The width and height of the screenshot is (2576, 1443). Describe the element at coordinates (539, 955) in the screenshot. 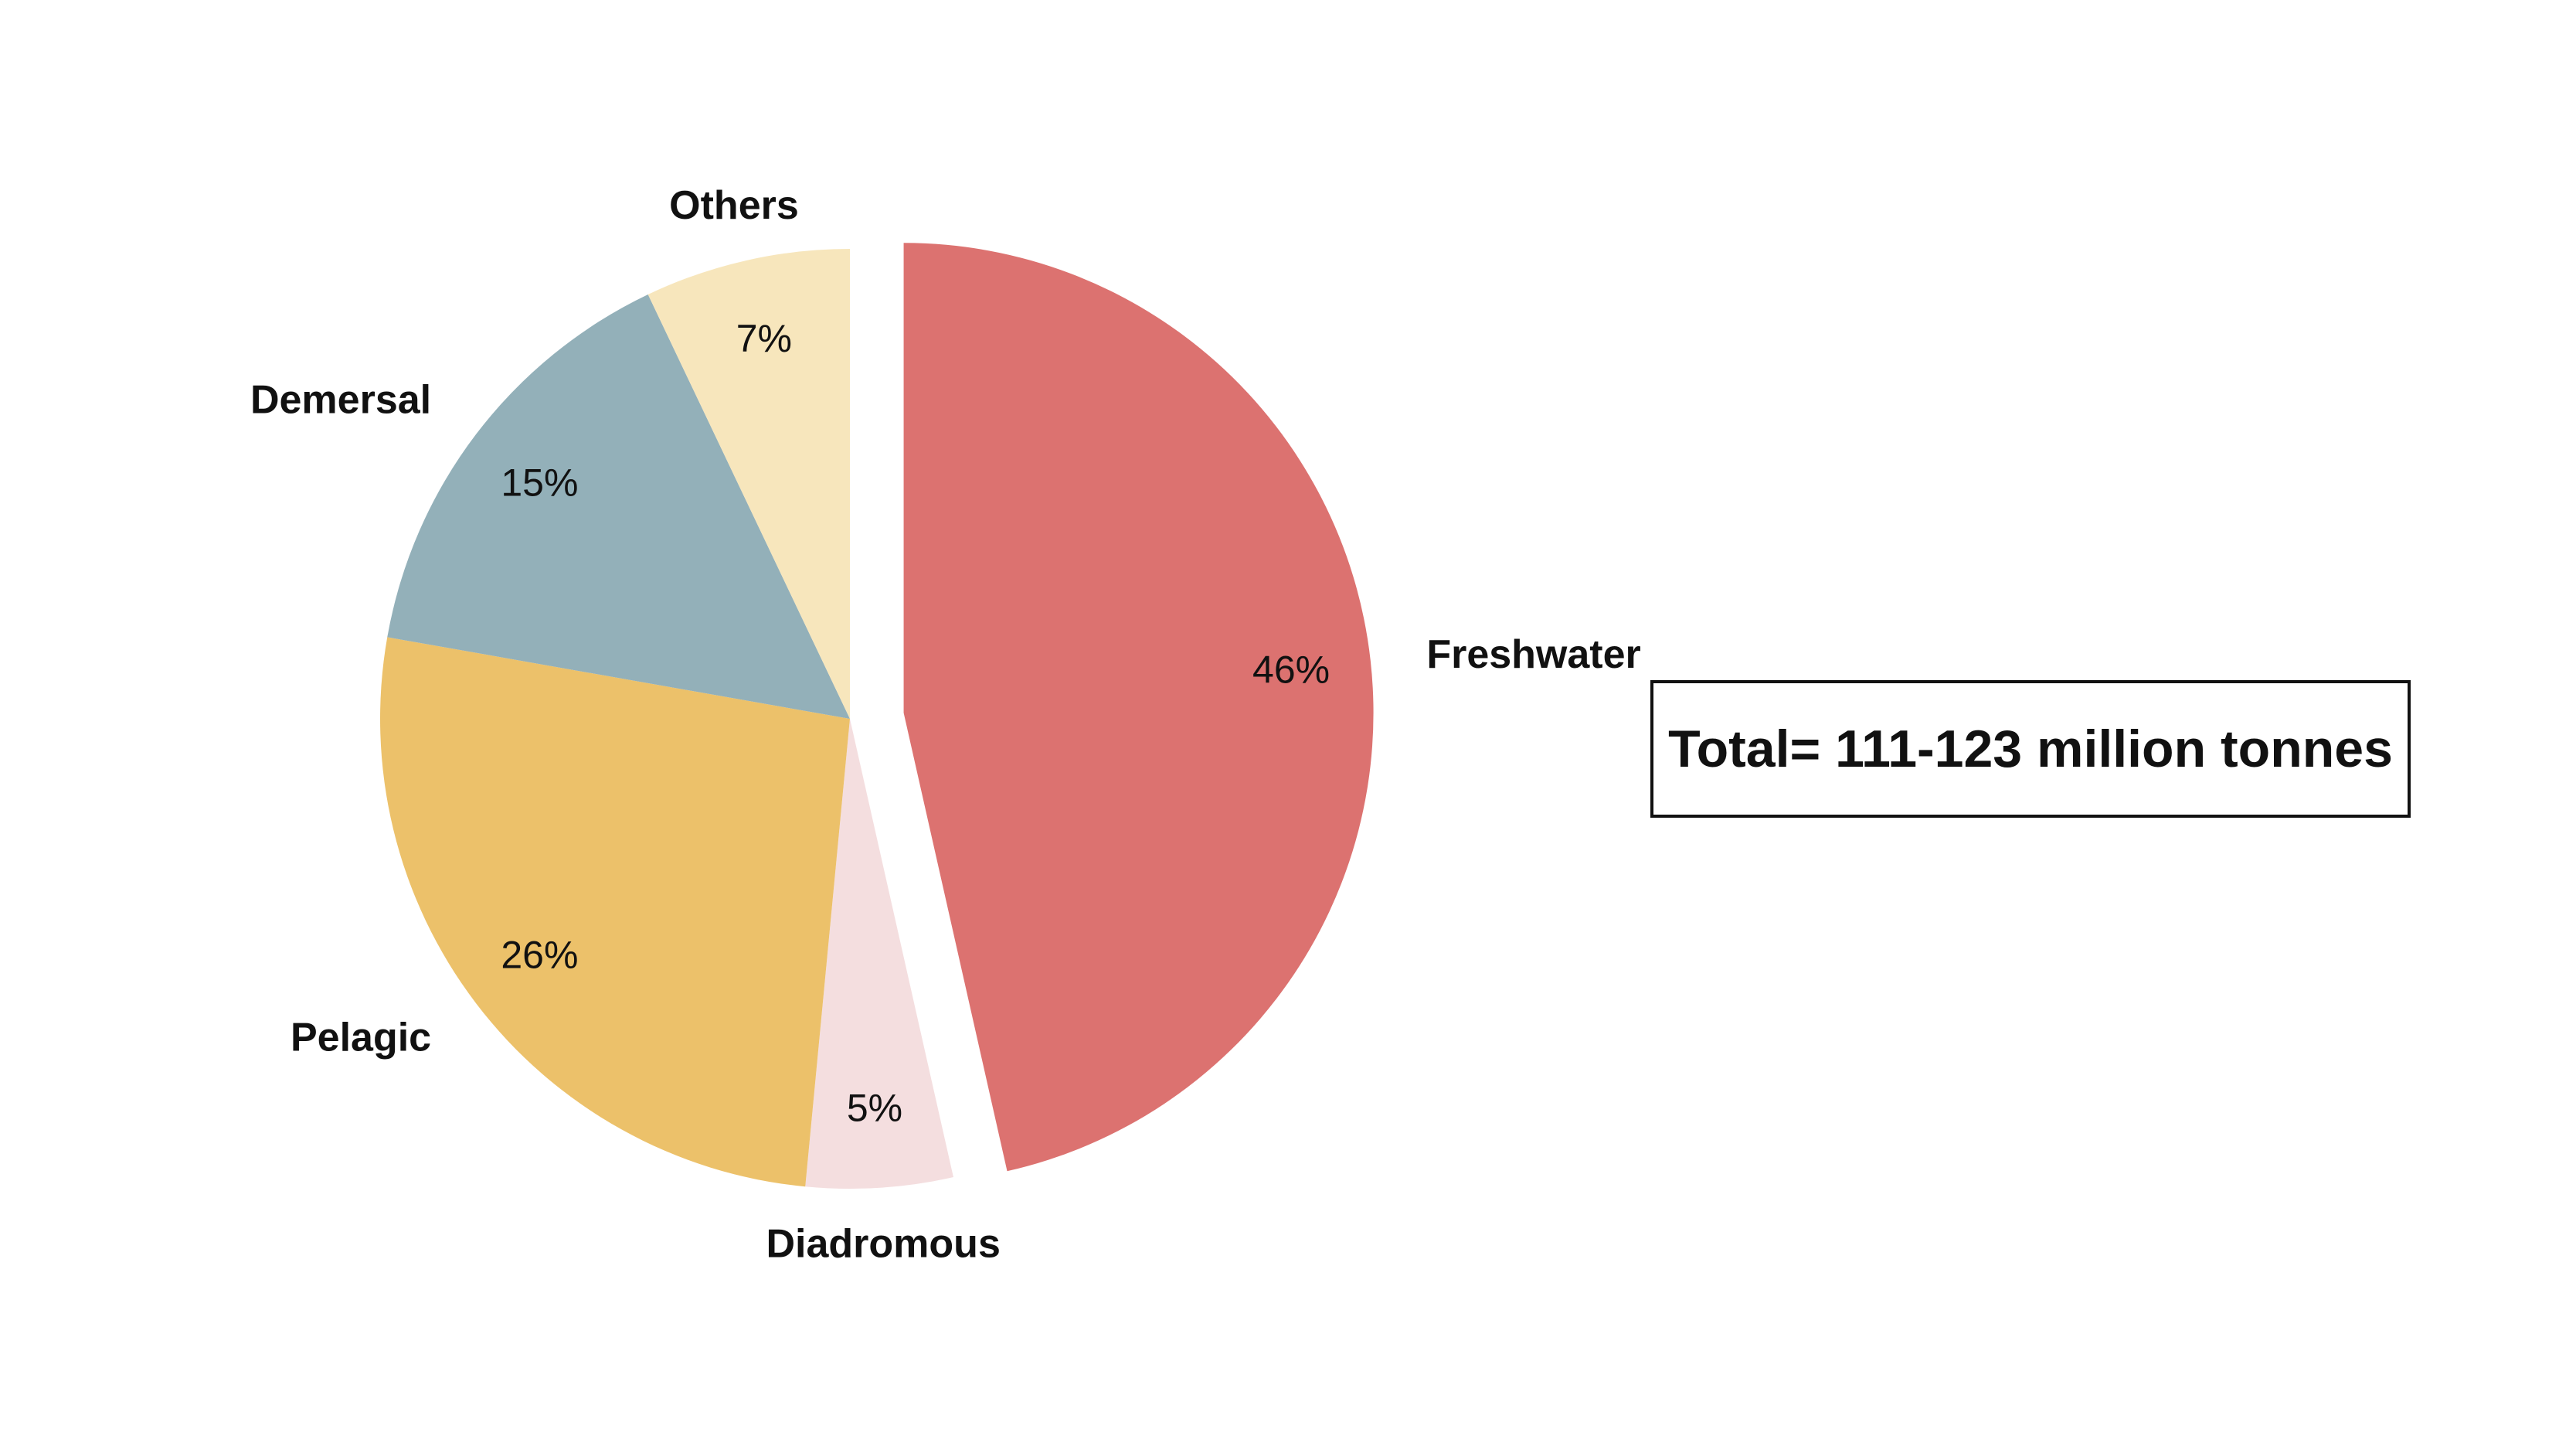

I see `pie-value-label-pelagic: 26%` at that location.